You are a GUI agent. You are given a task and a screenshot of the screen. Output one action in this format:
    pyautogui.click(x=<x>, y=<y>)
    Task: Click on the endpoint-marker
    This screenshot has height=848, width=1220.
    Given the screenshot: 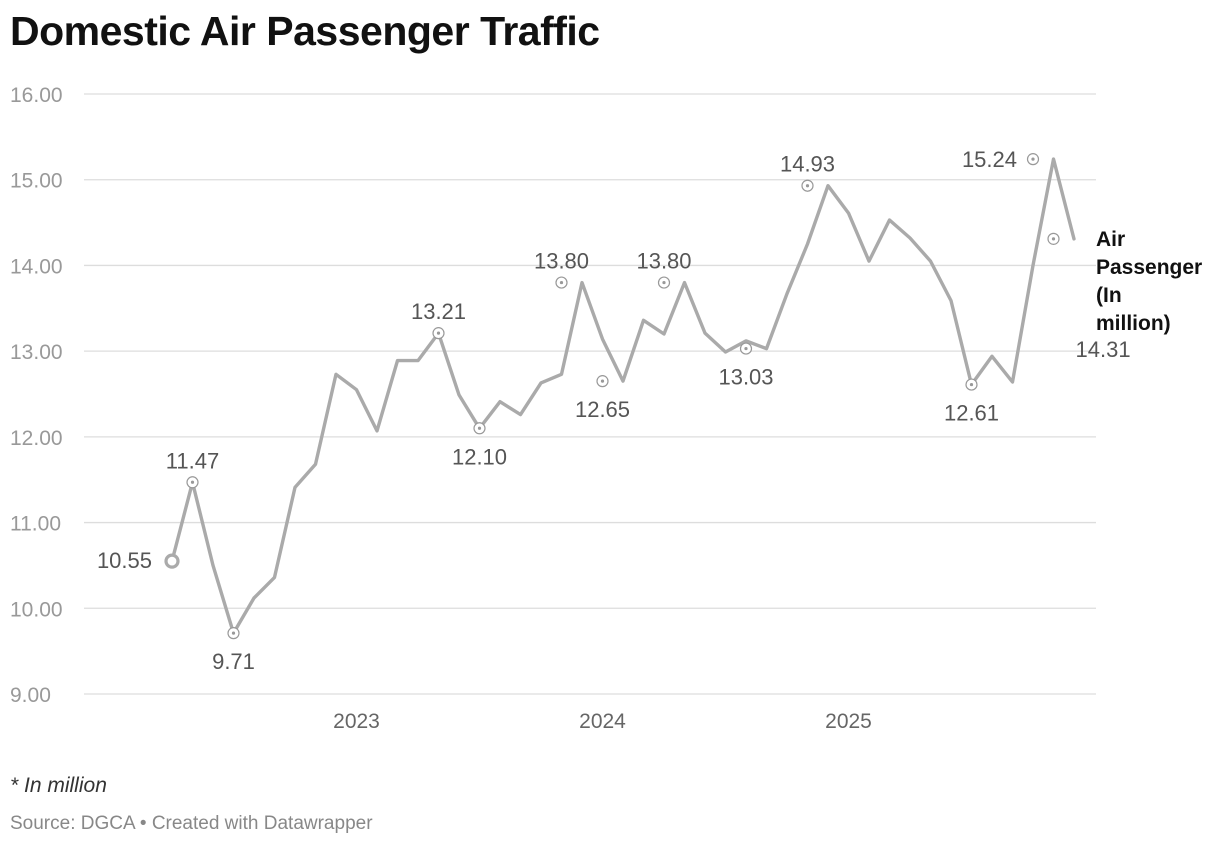 What is the action you would take?
    pyautogui.click(x=172, y=561)
    